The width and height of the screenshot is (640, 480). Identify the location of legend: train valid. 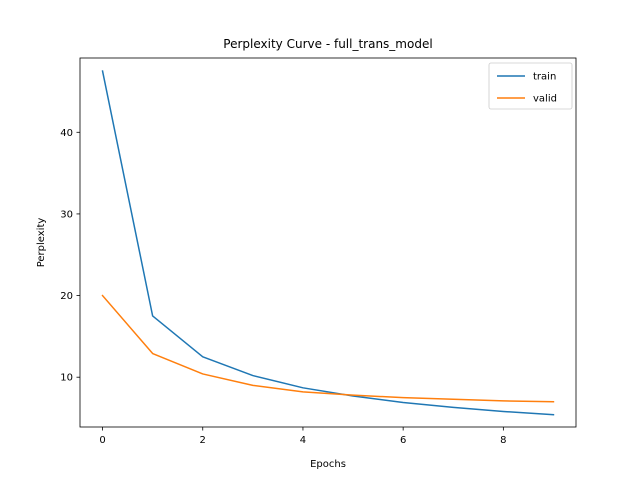
(530, 86).